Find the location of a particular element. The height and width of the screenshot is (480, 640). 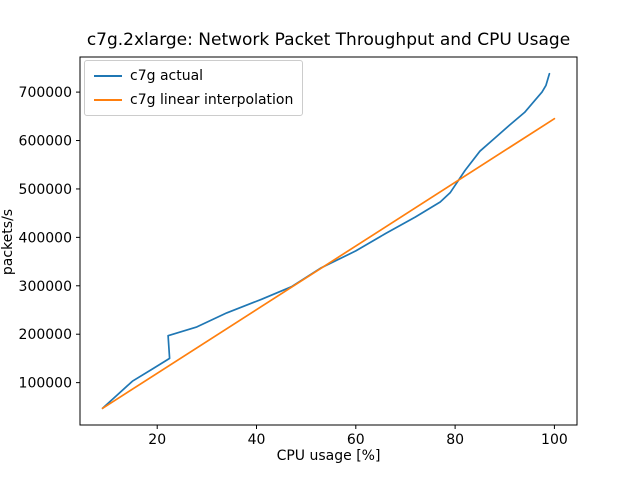

y-tick-label: 500000 is located at coordinates (45, 190).